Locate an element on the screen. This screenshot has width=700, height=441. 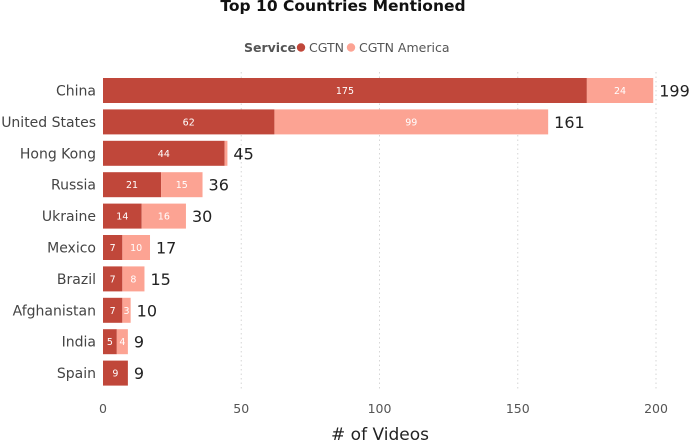
x-tick-label-150: 150 is located at coordinates (518, 408).